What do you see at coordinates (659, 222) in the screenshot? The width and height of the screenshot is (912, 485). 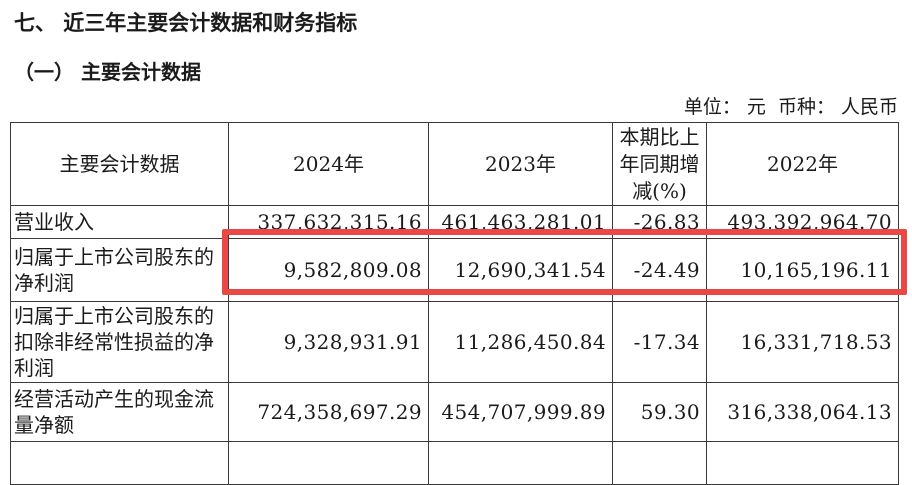 I see `cell-change: -26.83` at bounding box center [659, 222].